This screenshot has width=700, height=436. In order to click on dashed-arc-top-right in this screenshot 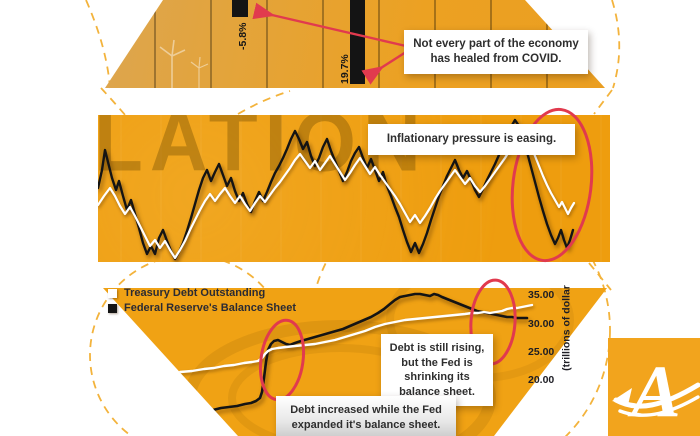, I will do `click(616, 44)`.